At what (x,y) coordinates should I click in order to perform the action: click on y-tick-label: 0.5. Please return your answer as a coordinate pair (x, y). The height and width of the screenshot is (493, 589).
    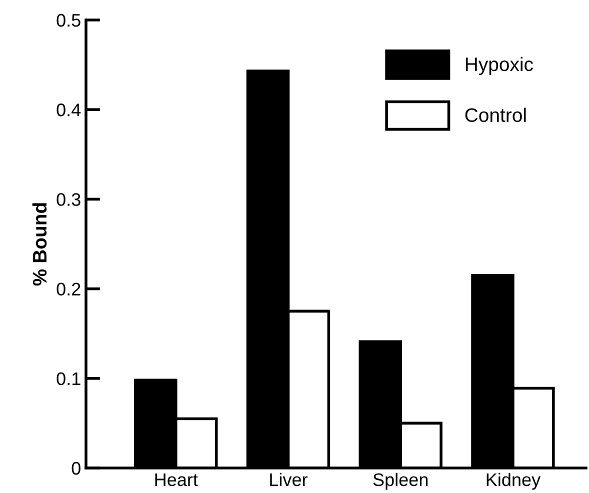
    Looking at the image, I should click on (68, 20).